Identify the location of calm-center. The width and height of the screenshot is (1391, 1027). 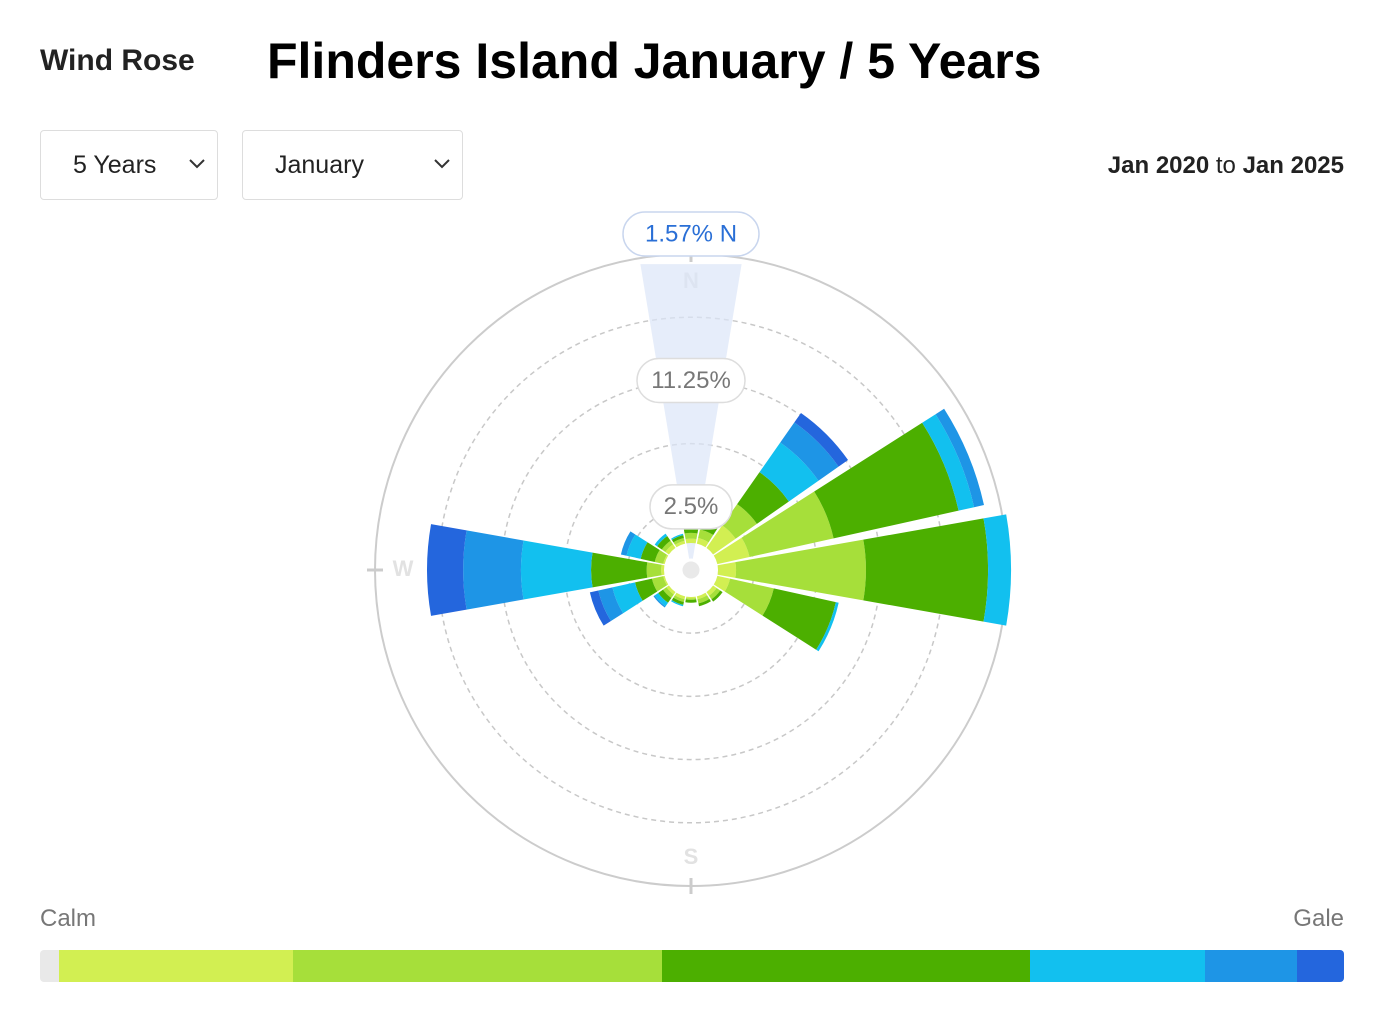
(691, 570).